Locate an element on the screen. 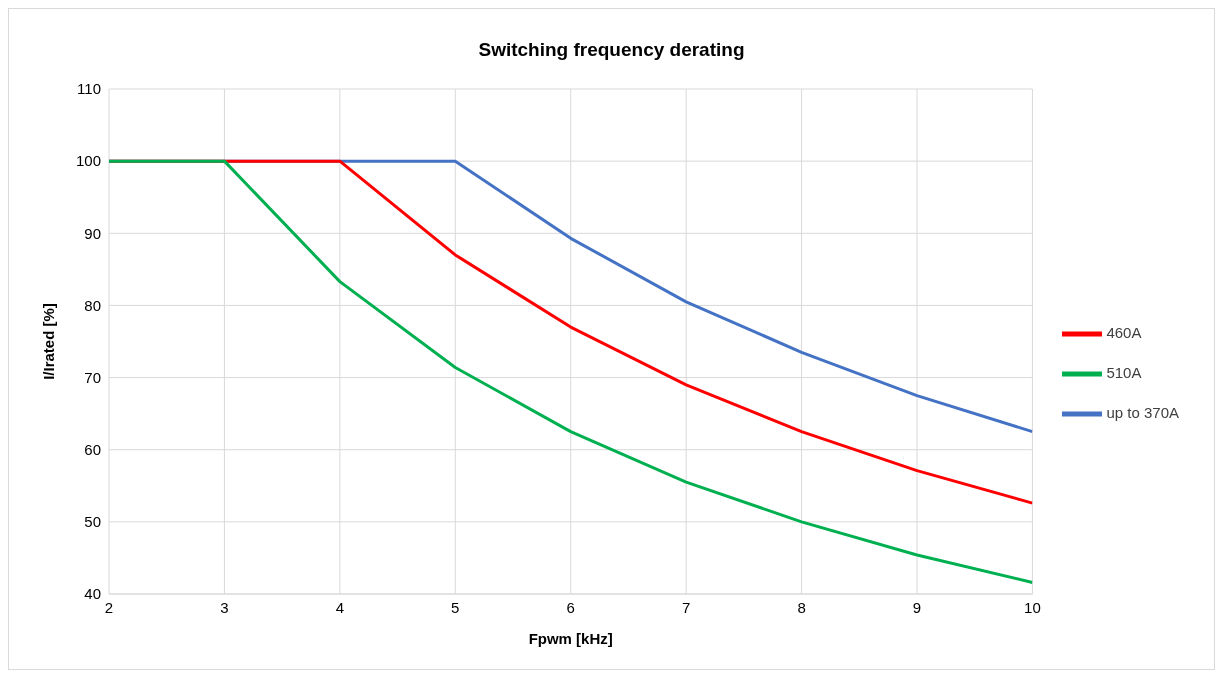 Image resolution: width=1221 pixels, height=679 pixels. x-tick-label: 6 is located at coordinates (570, 607).